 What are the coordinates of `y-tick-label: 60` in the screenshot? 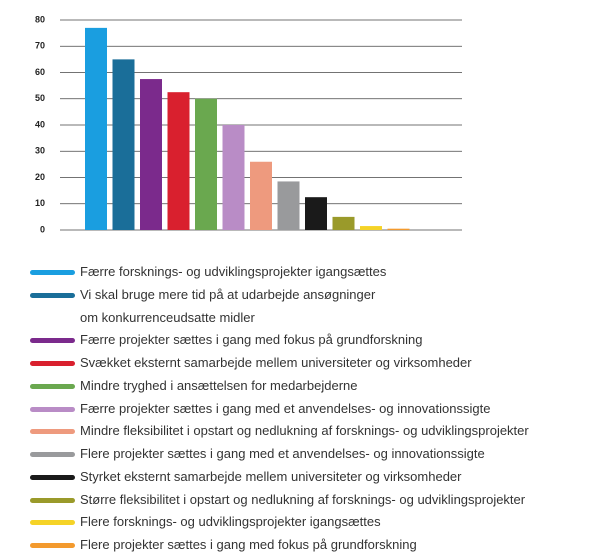 It's located at (40, 72).